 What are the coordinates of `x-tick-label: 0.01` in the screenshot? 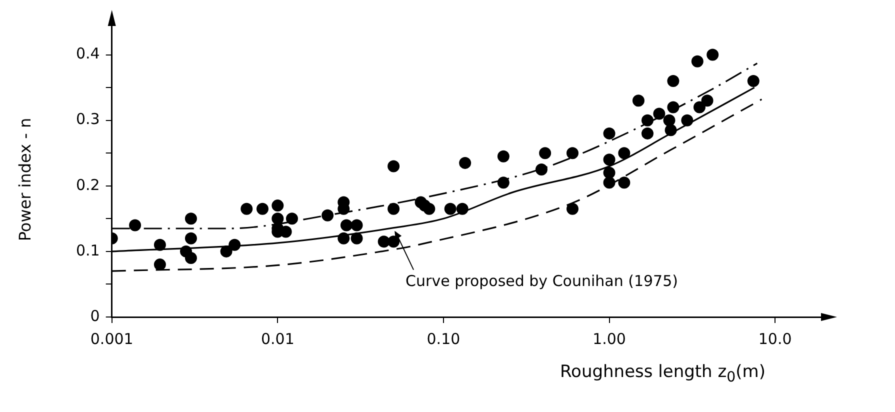 It's located at (277, 339).